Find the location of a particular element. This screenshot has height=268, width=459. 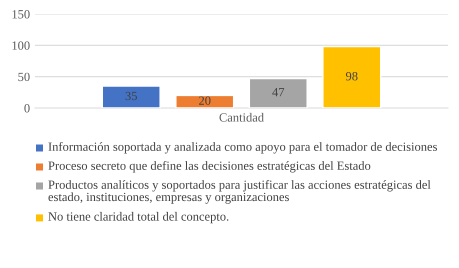

y-tick-label: 0 is located at coordinates (27, 108).